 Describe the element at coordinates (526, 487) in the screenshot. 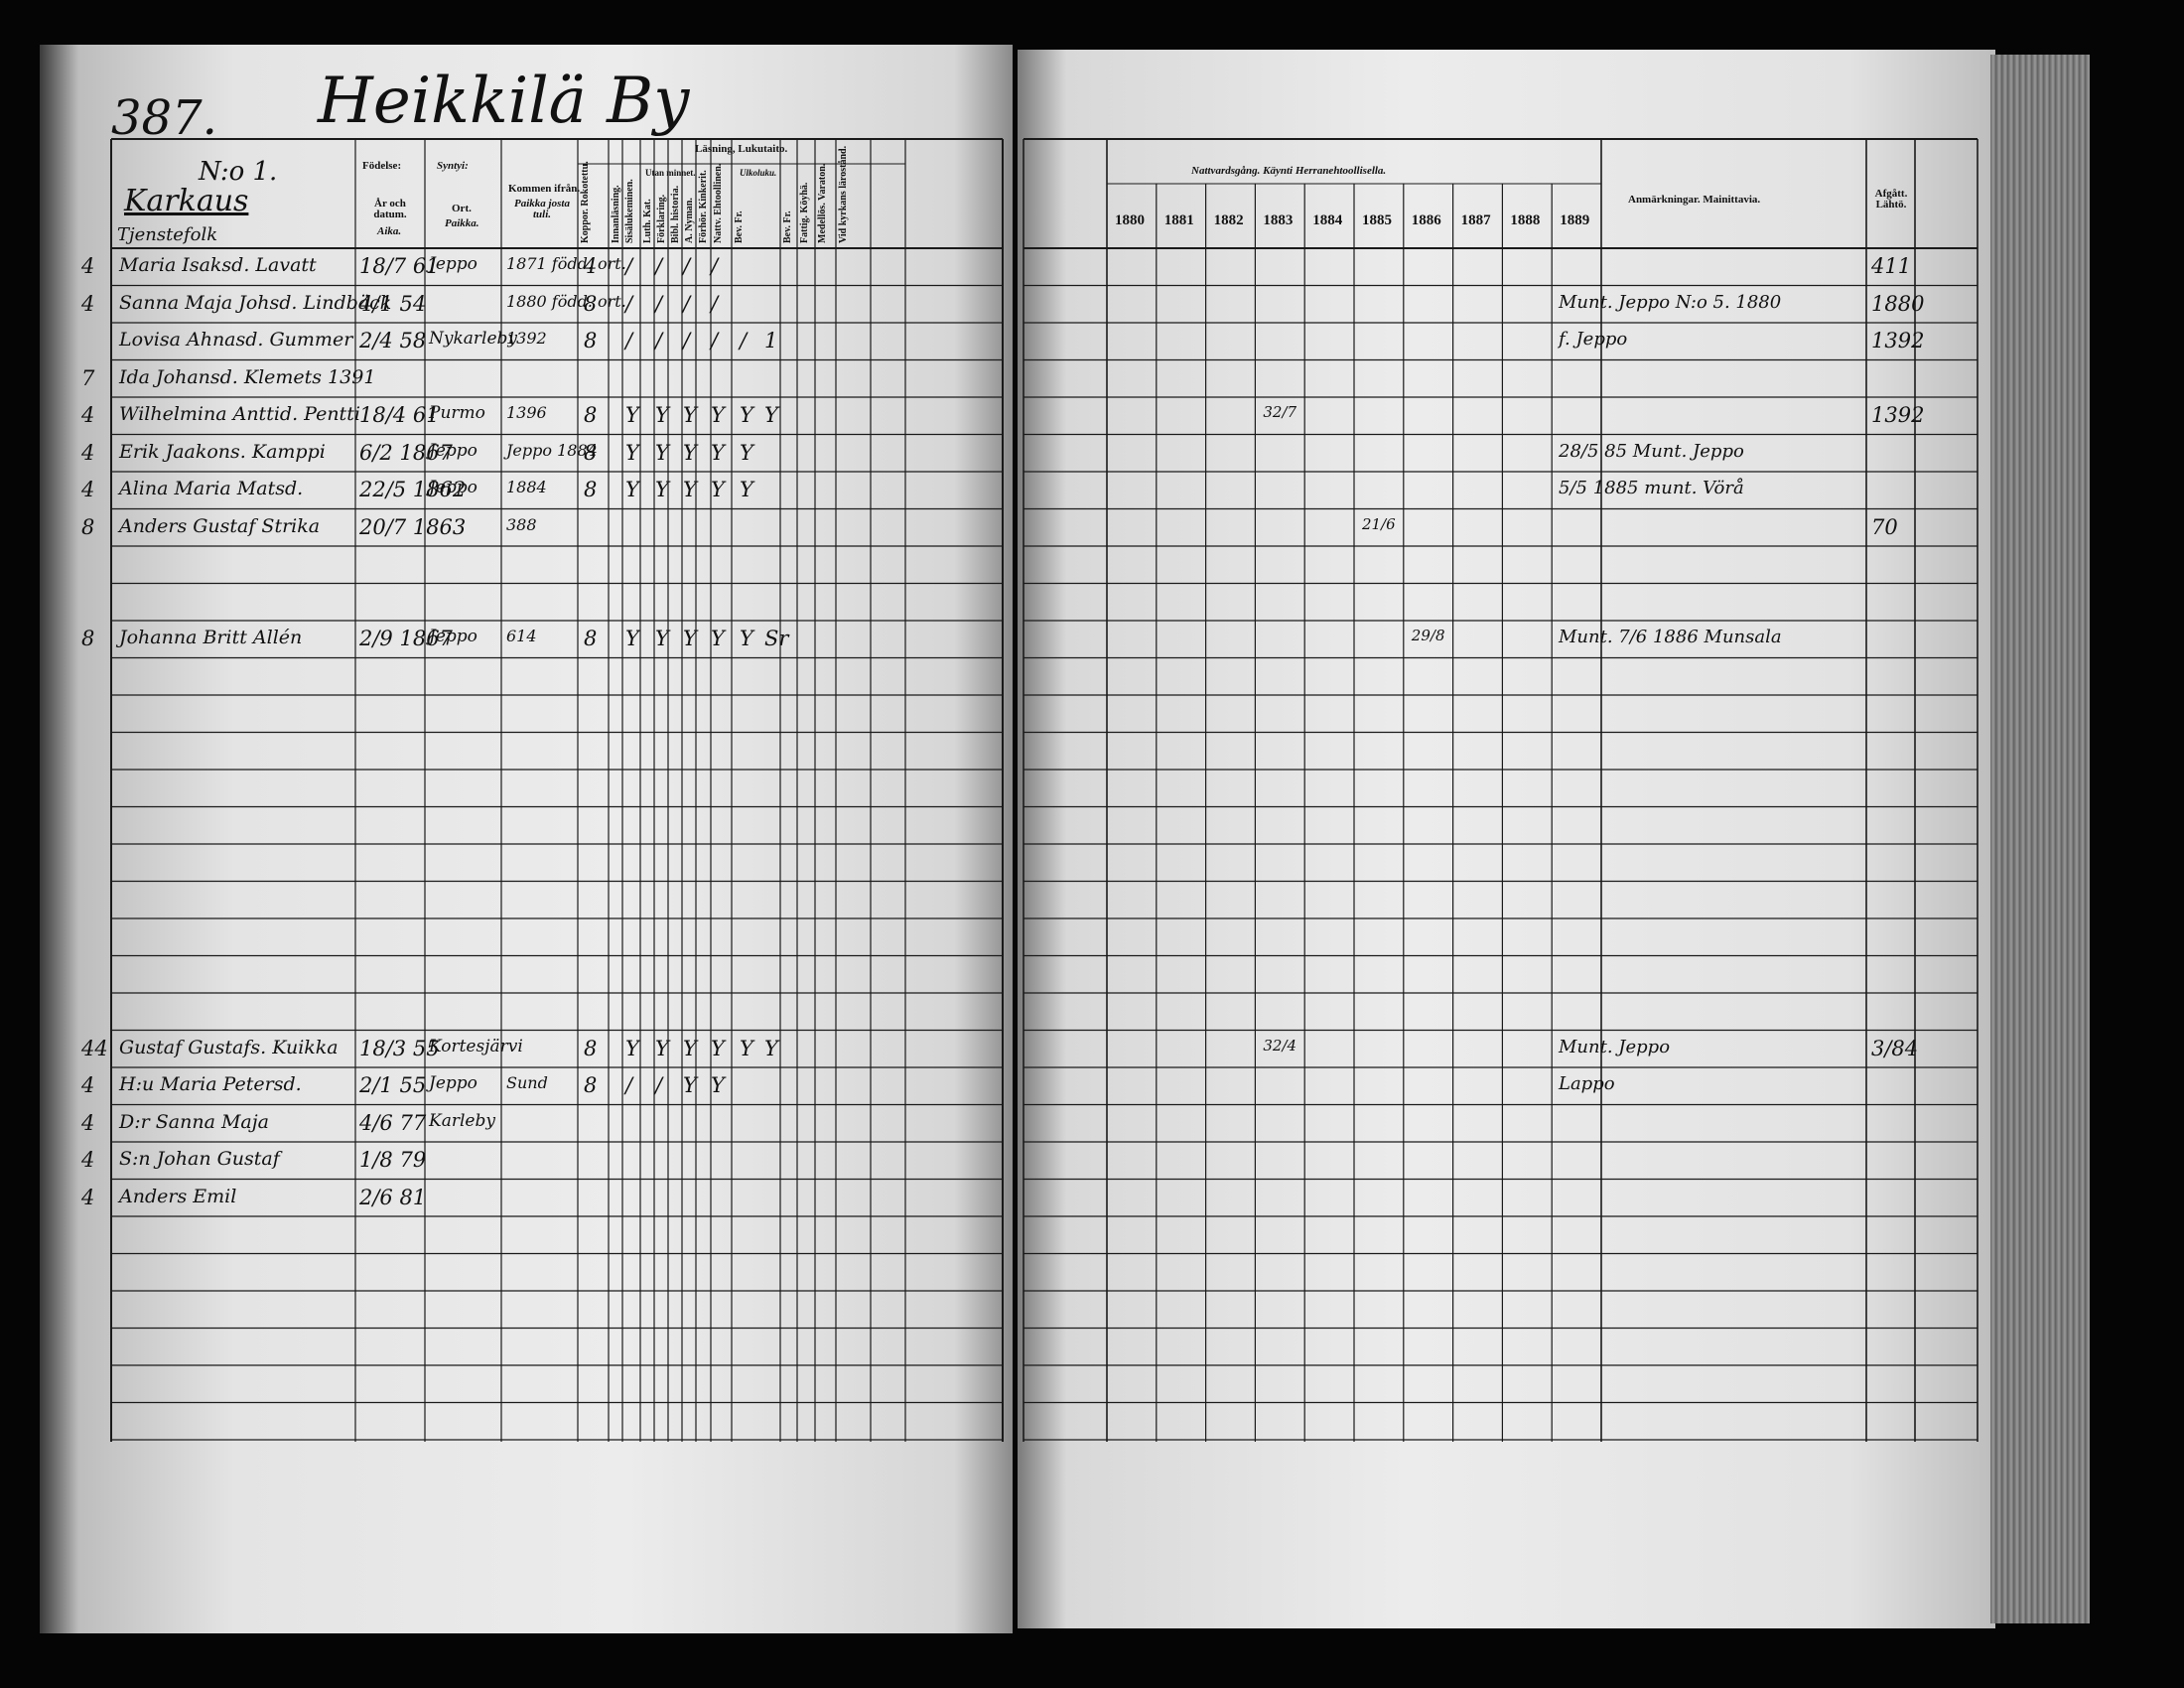

I see `came-from: 1884` at that location.